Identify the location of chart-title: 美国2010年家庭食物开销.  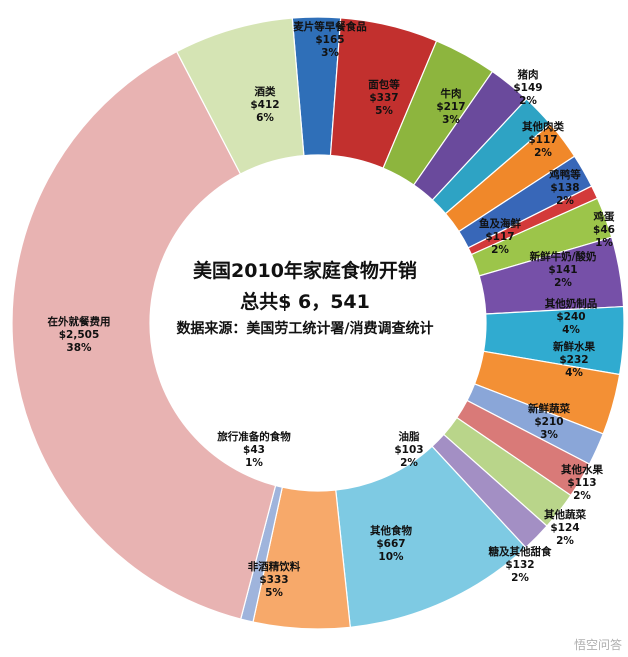
(305, 271).